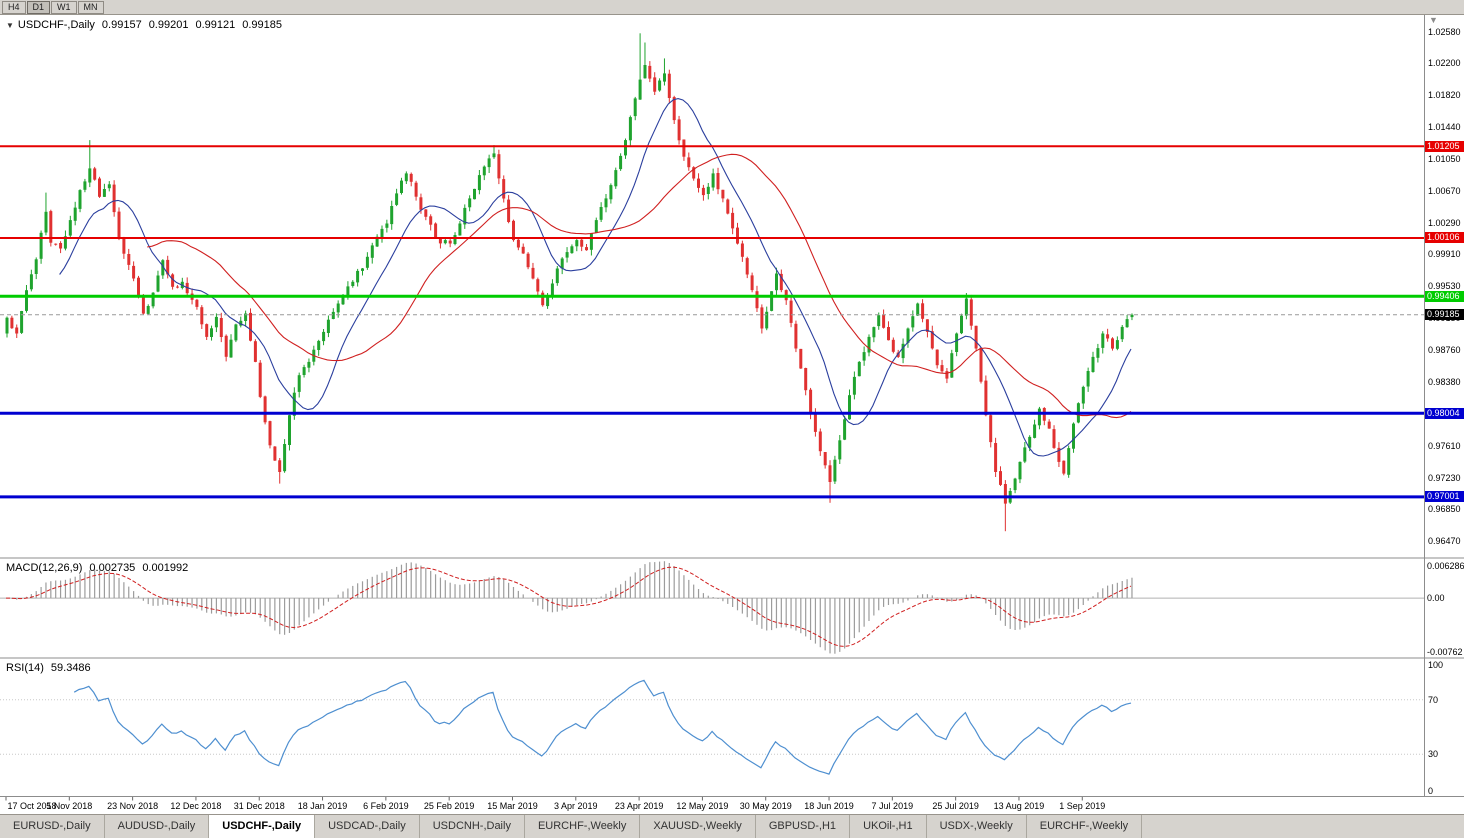 Image resolution: width=1464 pixels, height=838 pixels. I want to click on chart-tab-10: EURCHF-,Weekly, so click(1085, 826).